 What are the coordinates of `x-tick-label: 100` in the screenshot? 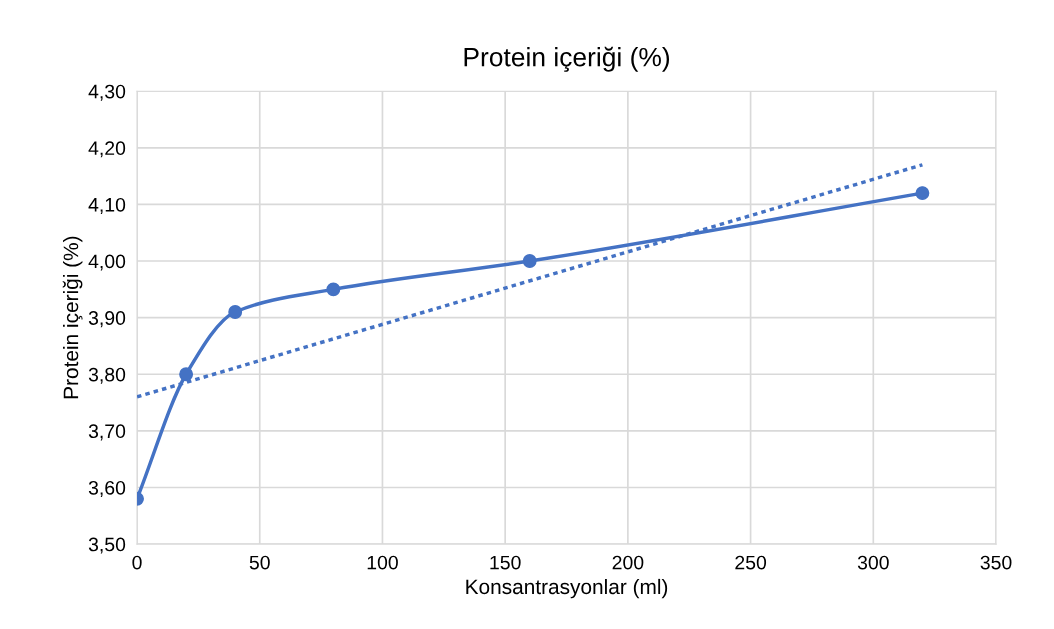 It's located at (382, 562).